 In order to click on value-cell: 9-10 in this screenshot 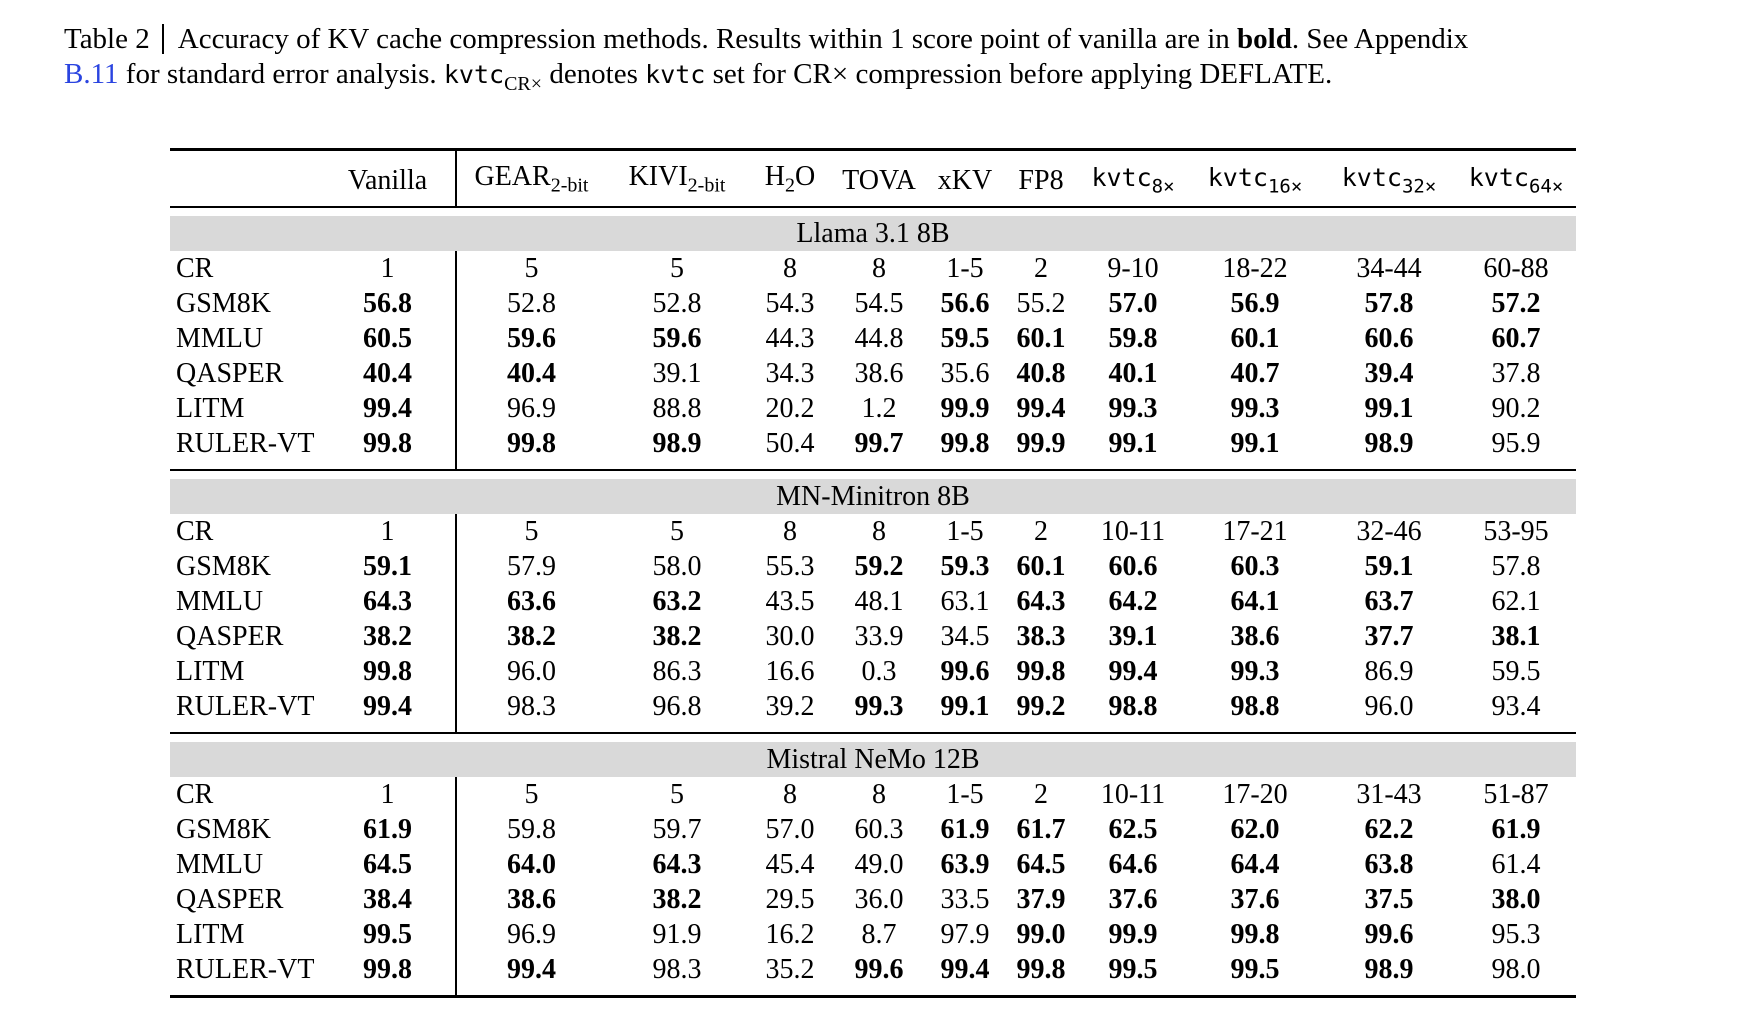, I will do `click(1133, 269)`.